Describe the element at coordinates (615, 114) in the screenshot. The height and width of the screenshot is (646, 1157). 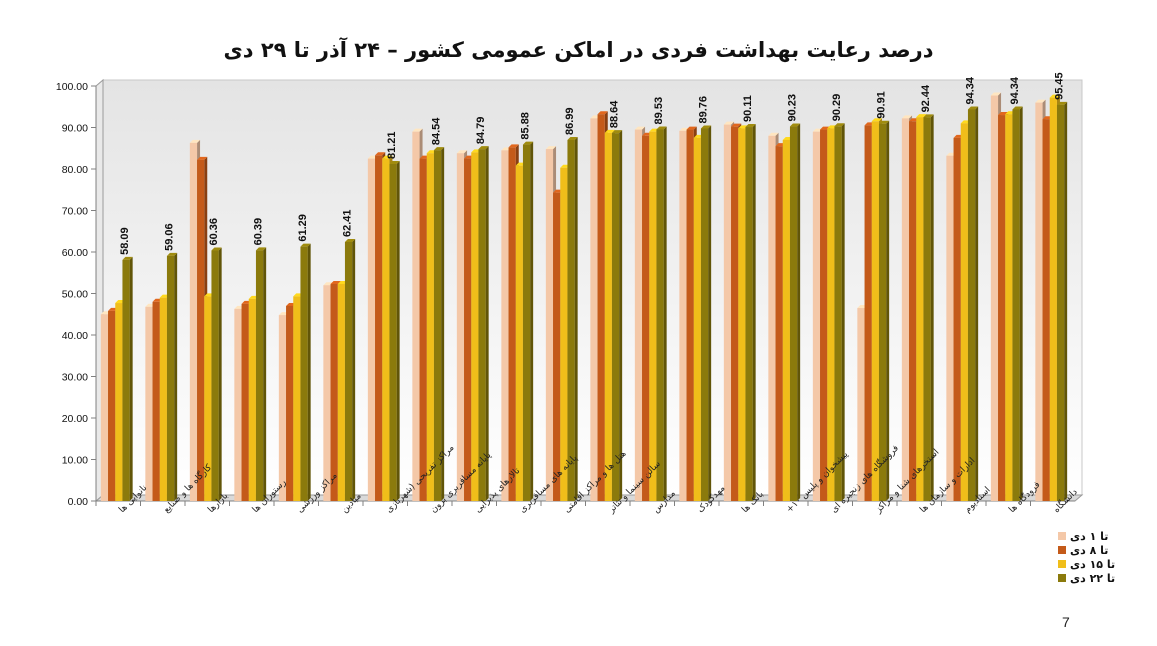
I see `data-label: 88.64` at that location.